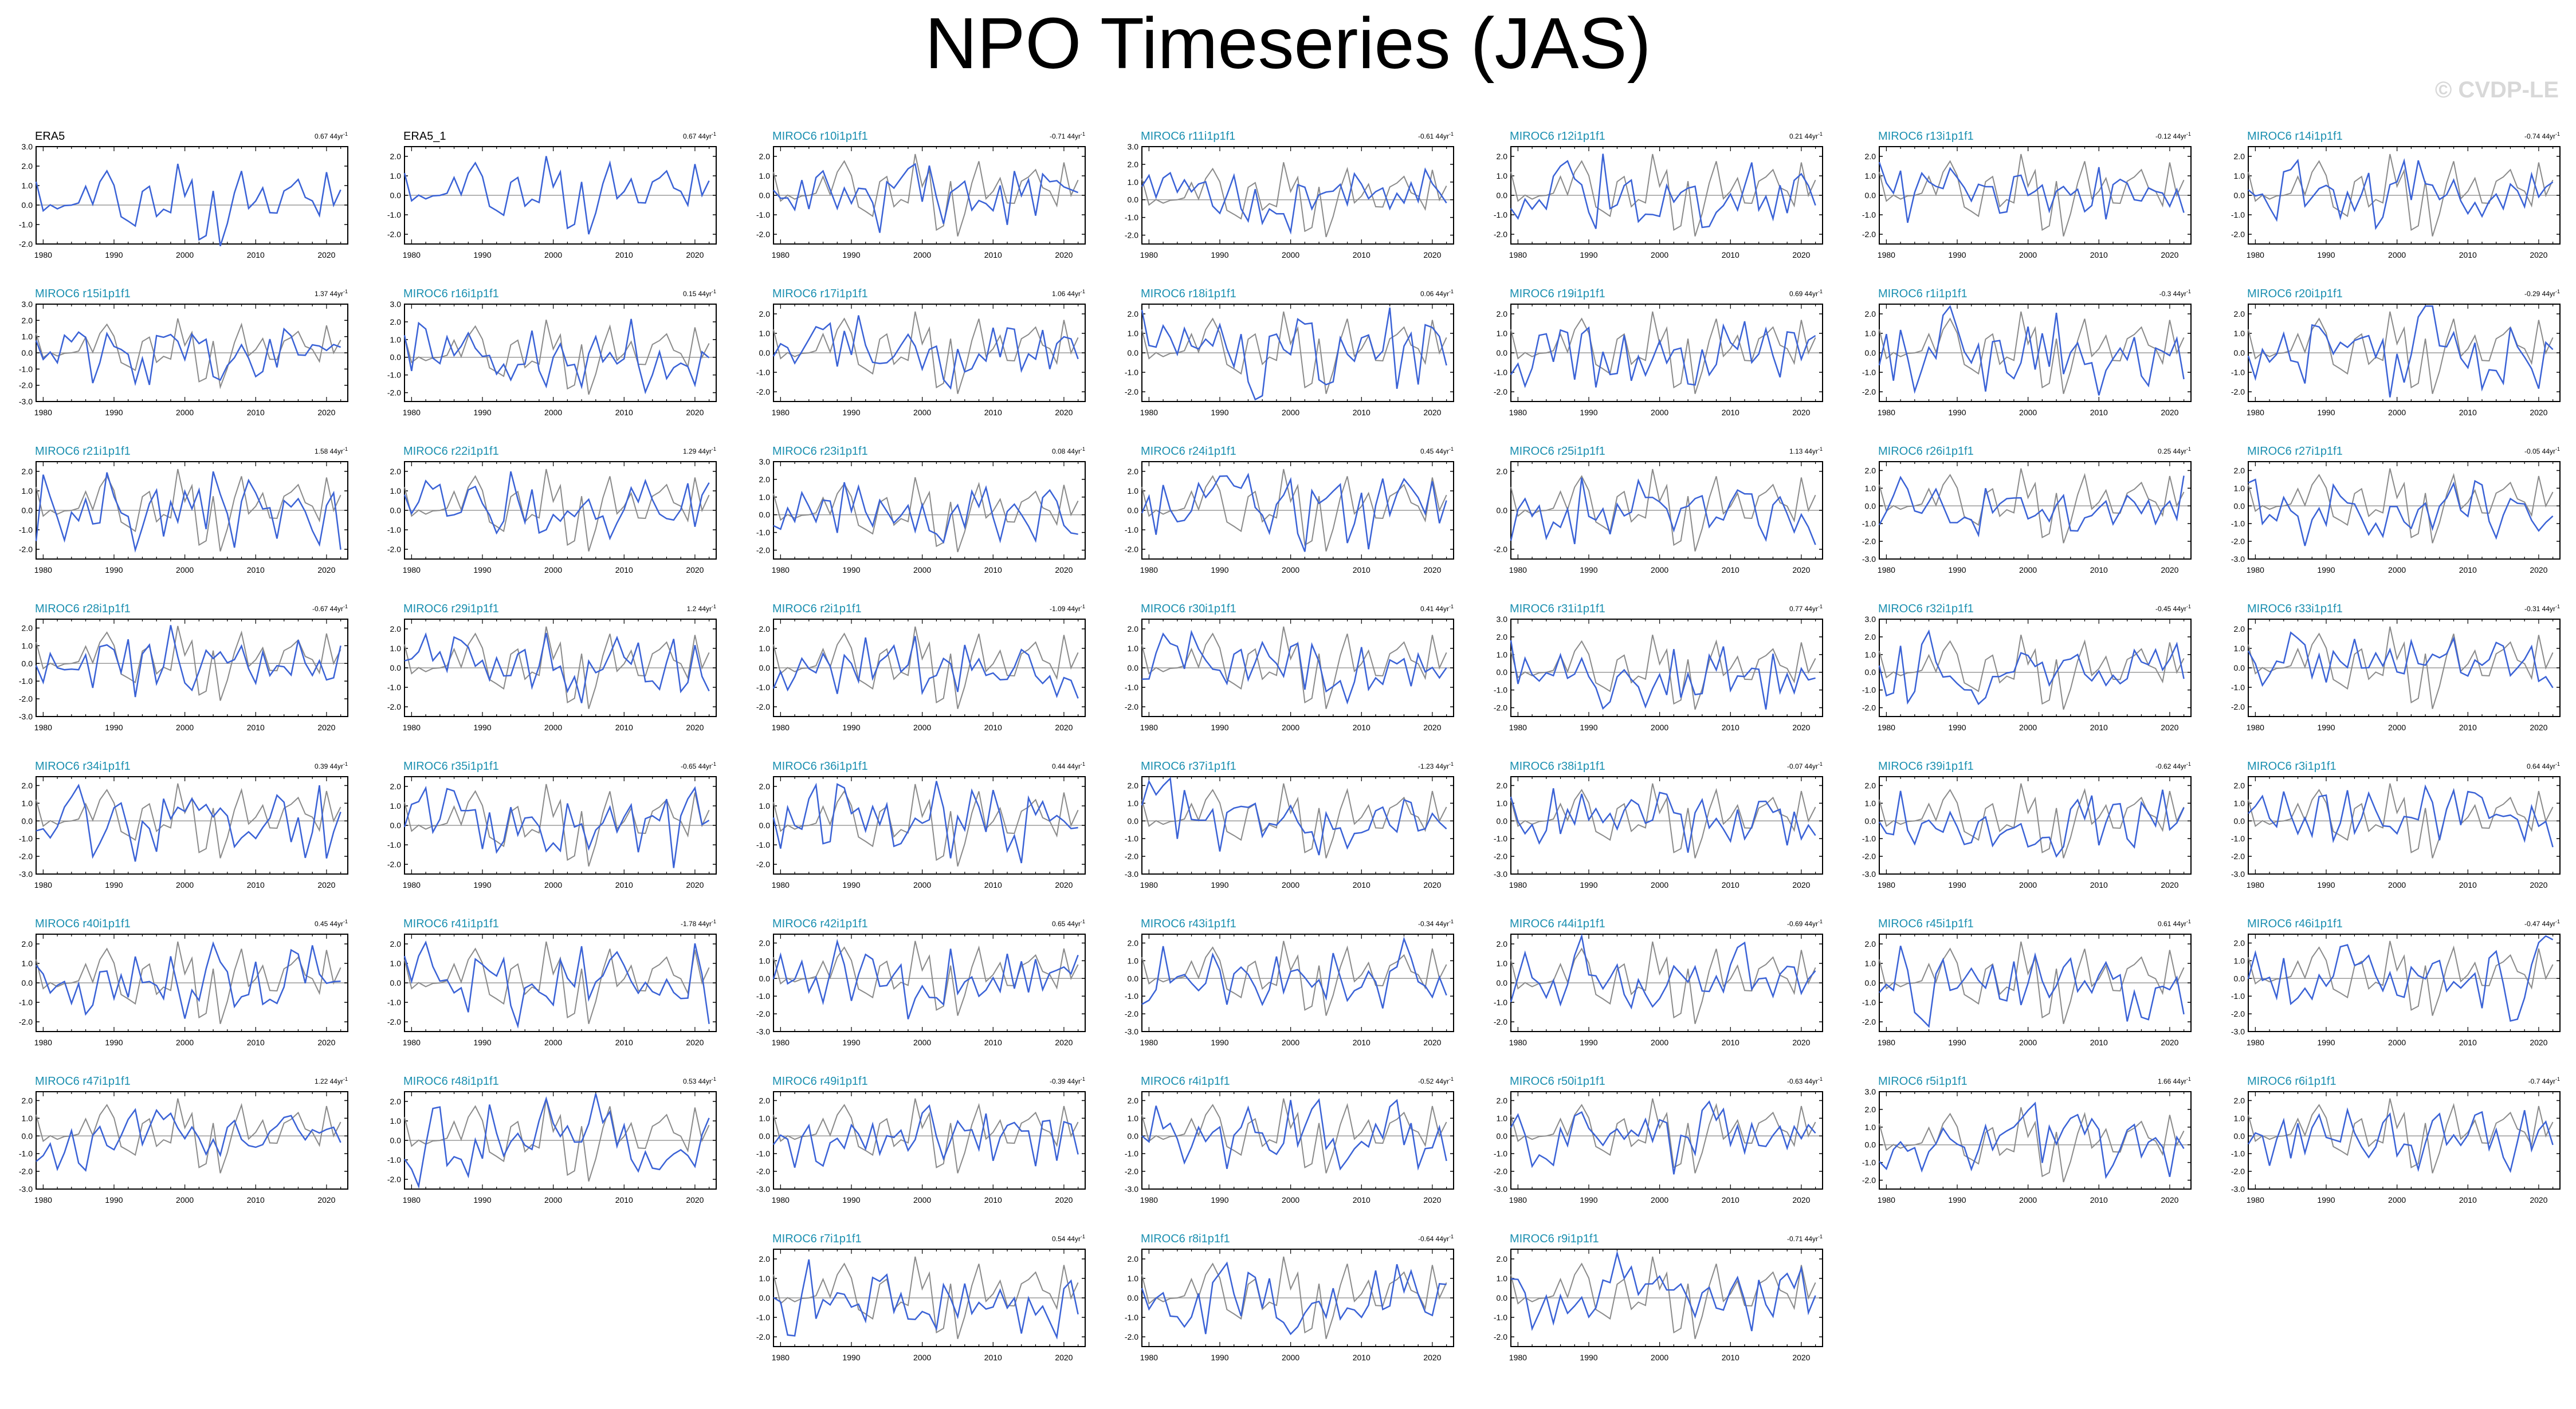 Image resolution: width=2576 pixels, height=1409 pixels. I want to click on panel-title: MIROC6 r24i1p1f1, so click(1189, 451).